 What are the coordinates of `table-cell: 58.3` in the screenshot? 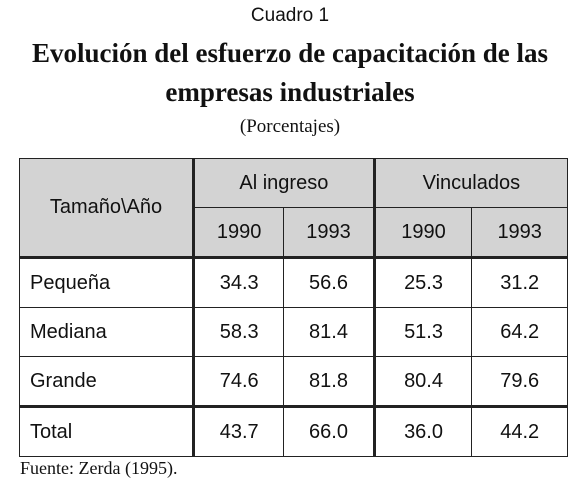 It's located at (238, 332).